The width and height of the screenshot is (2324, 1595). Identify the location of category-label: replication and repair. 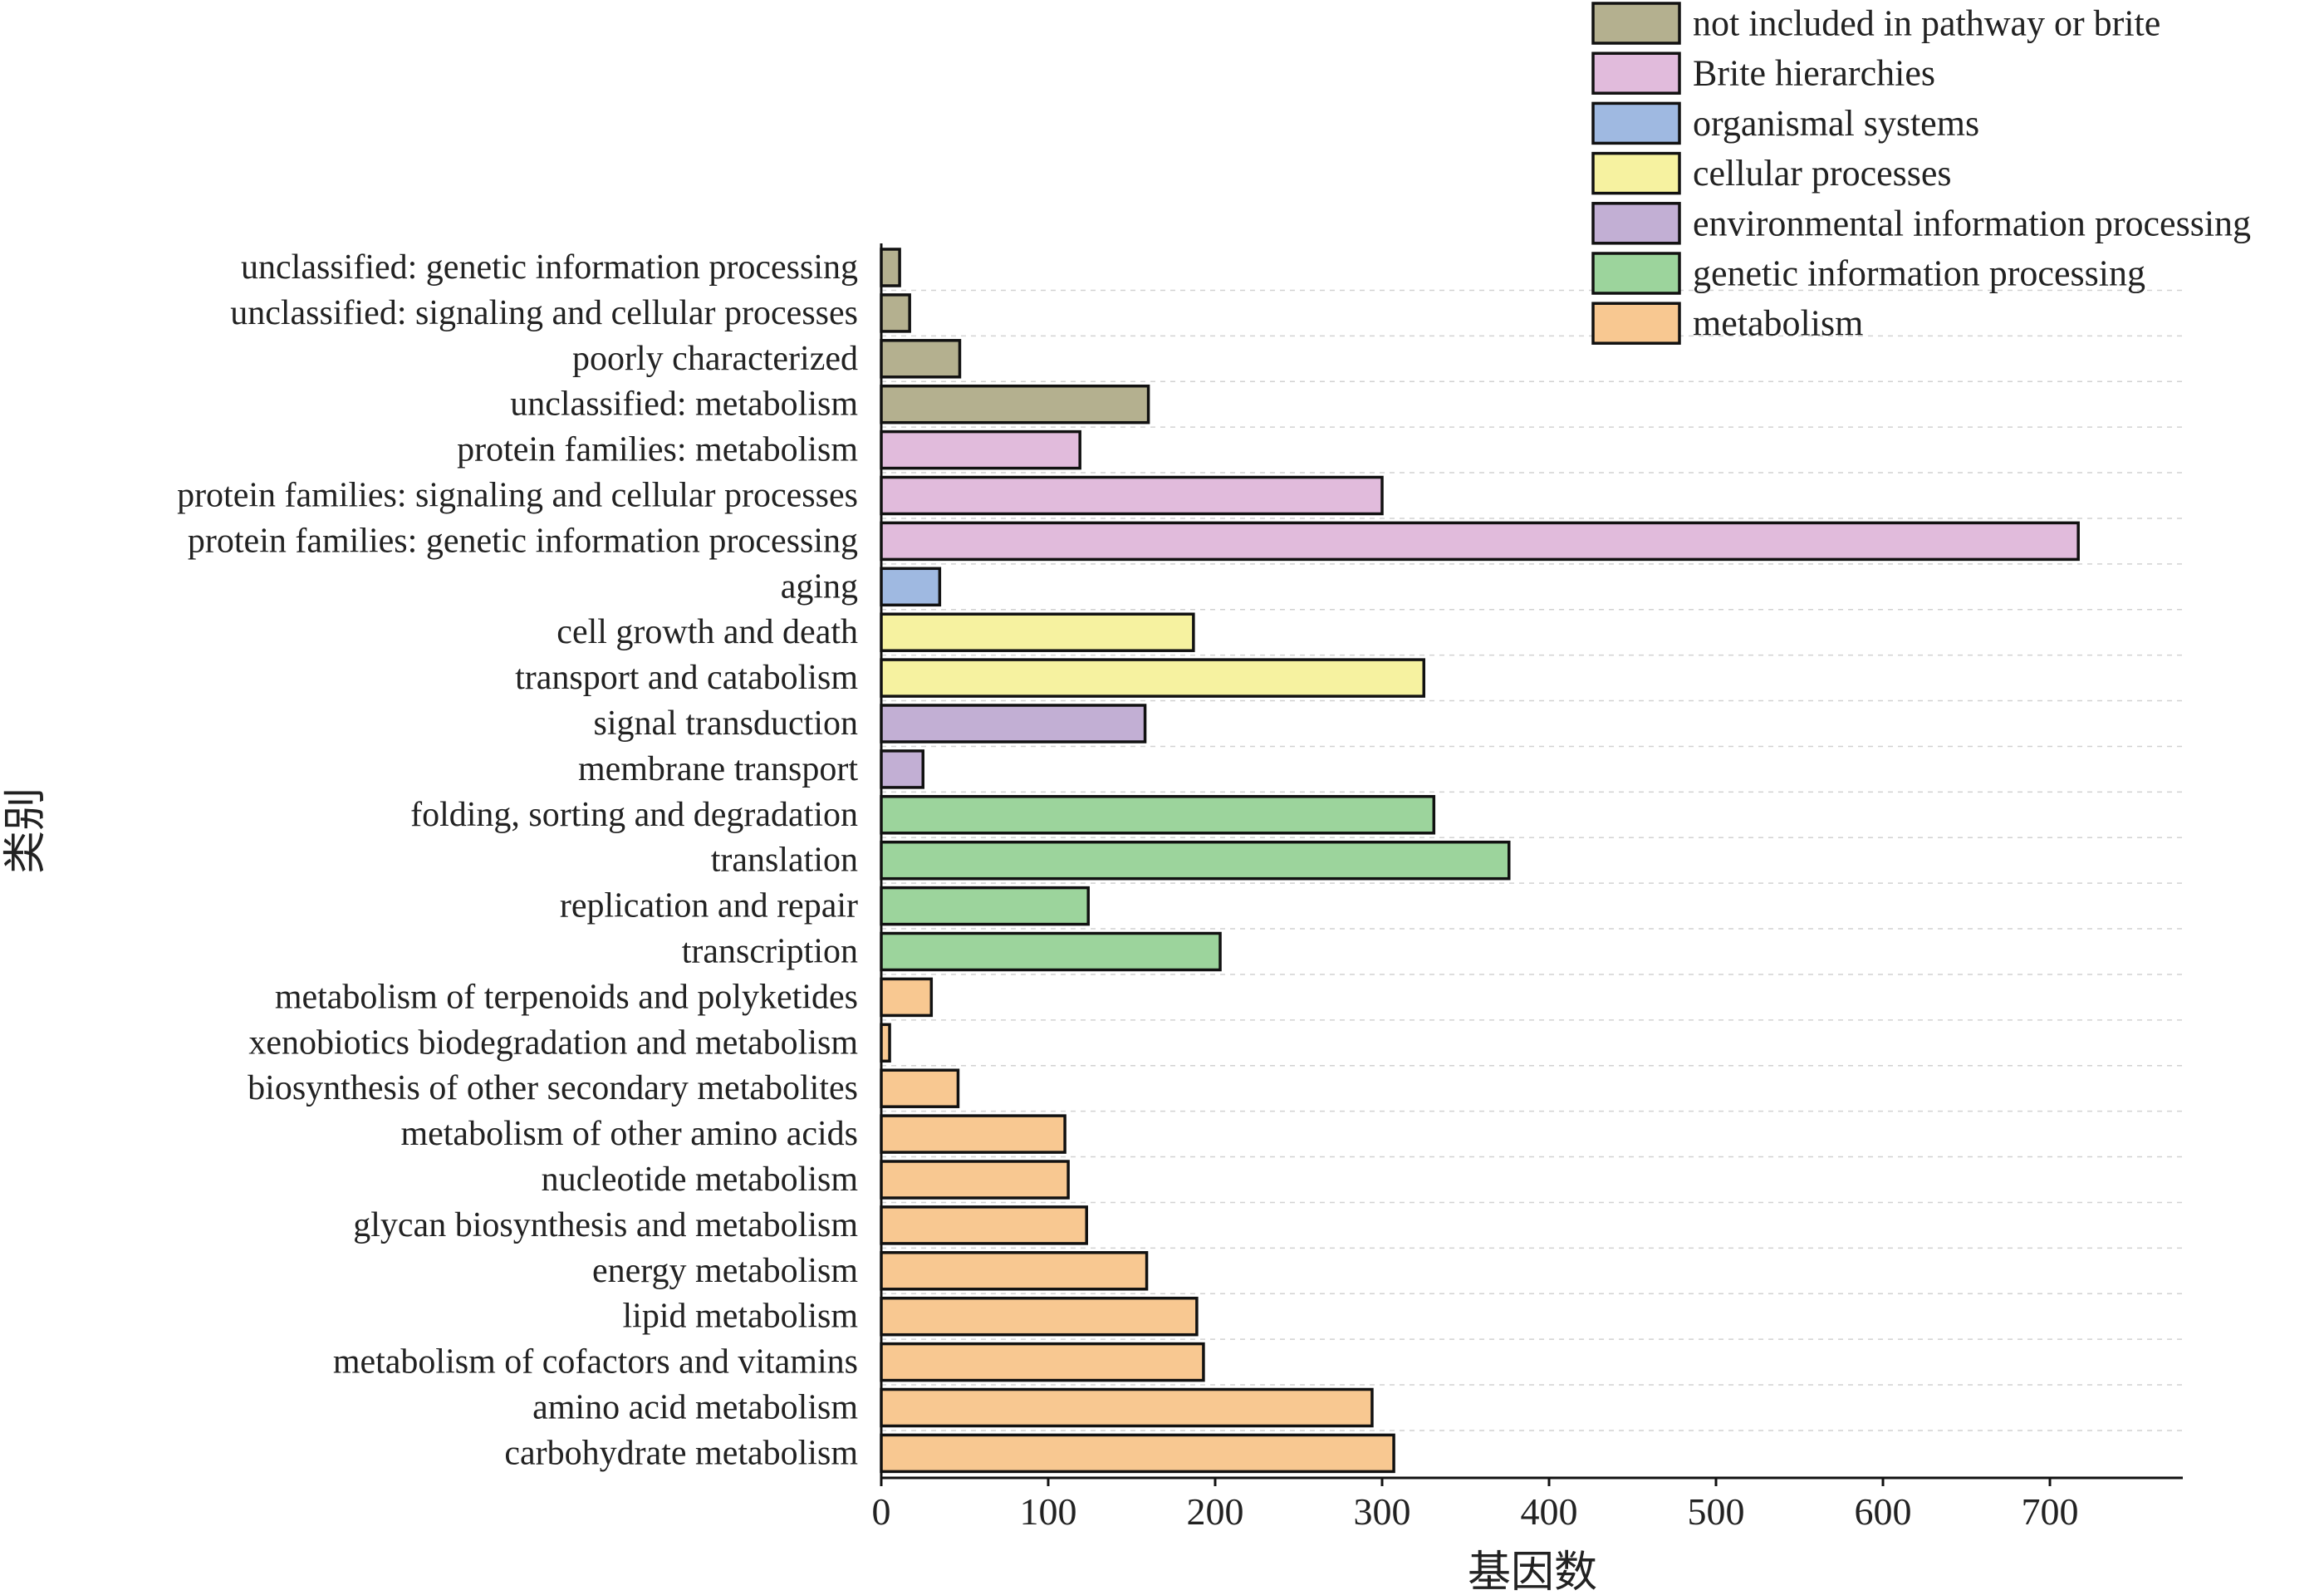
(709, 906).